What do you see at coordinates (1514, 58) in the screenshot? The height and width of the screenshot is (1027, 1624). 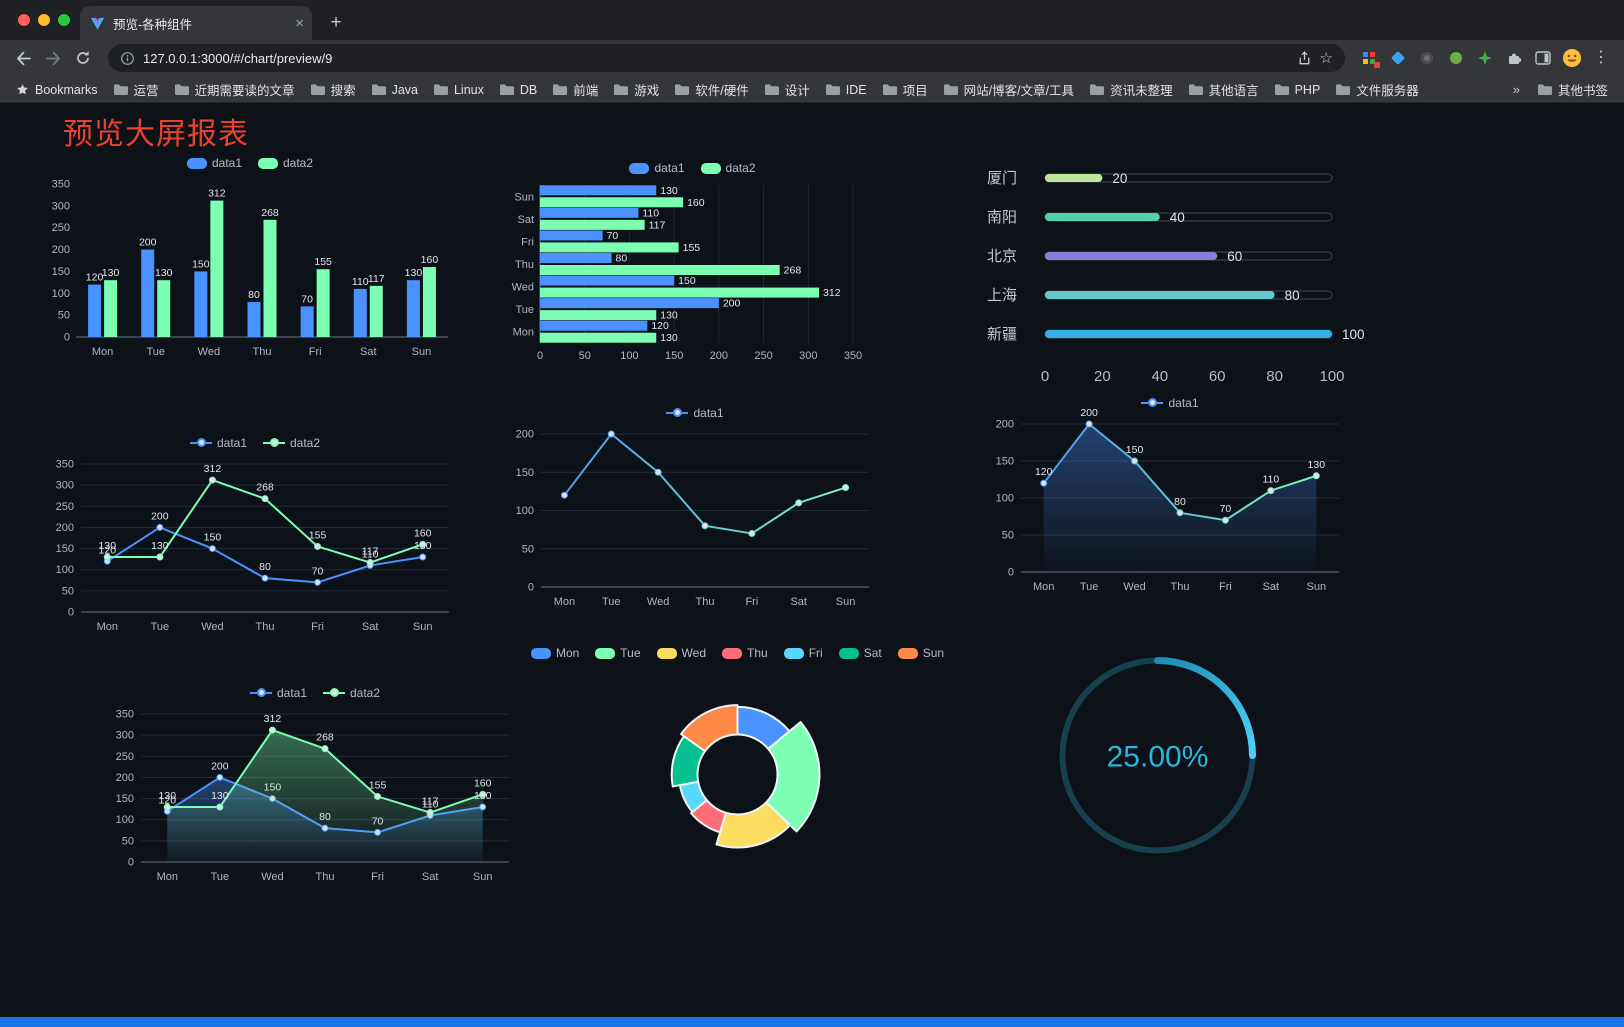 I see `puzzle-icon` at bounding box center [1514, 58].